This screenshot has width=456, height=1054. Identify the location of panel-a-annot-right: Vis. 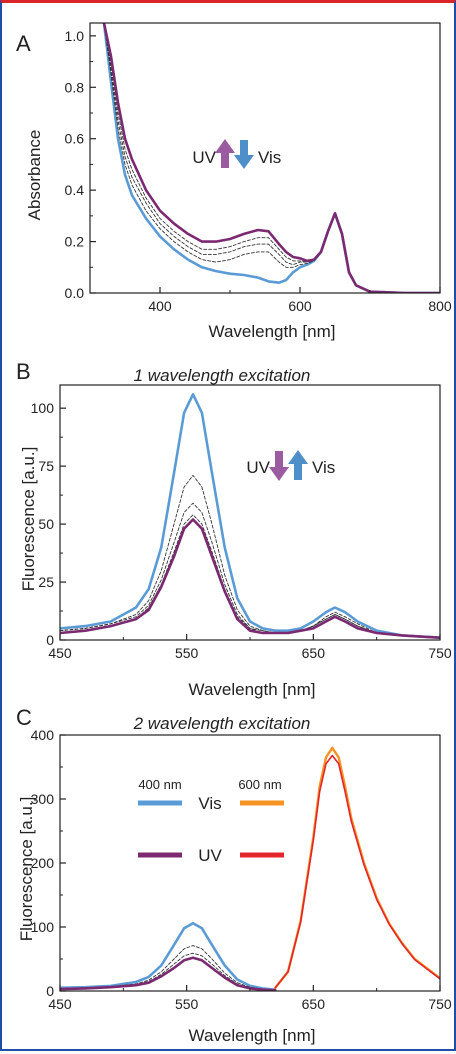
(269, 157).